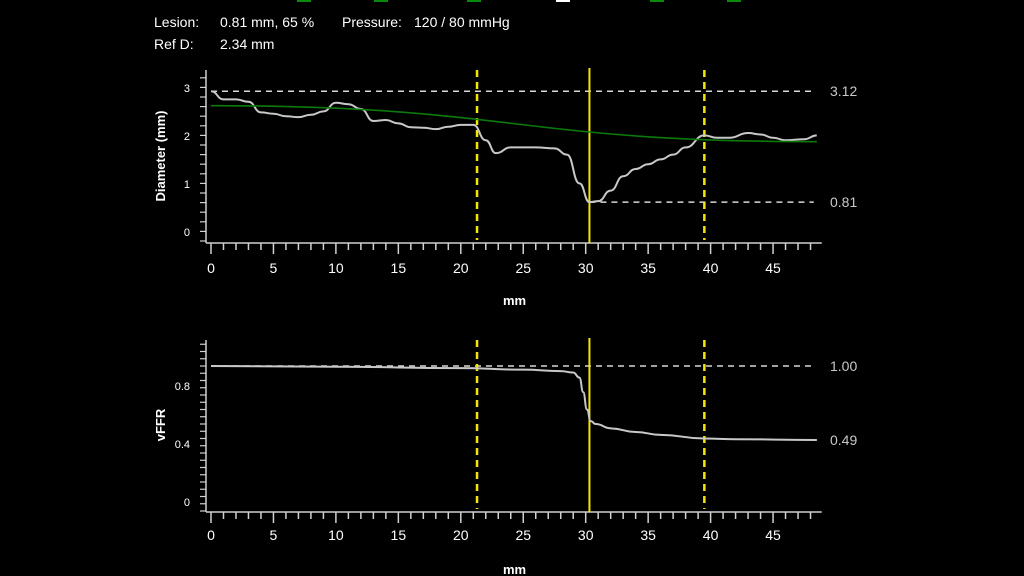 The image size is (1024, 576). What do you see at coordinates (187, 89) in the screenshot?
I see `y-tick-label: 3` at bounding box center [187, 89].